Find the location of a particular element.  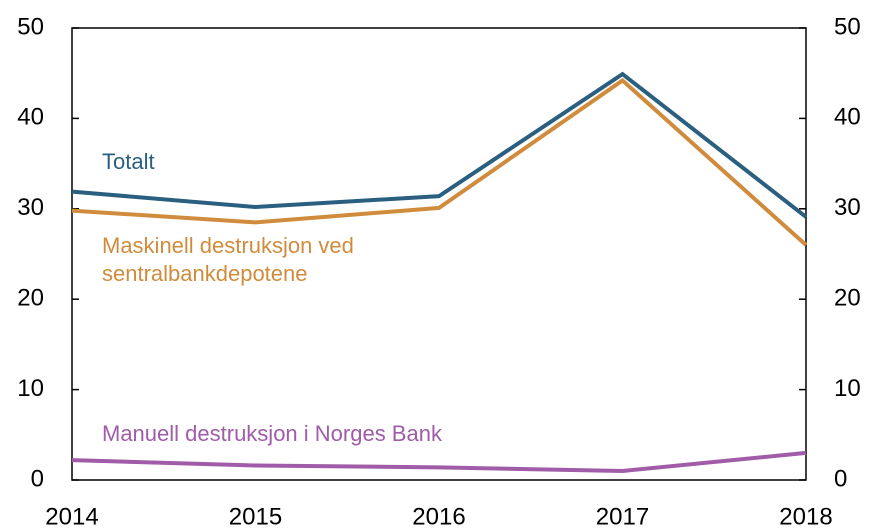

series-label: Manuell destruksjon i Norges Bank is located at coordinates (272, 433).